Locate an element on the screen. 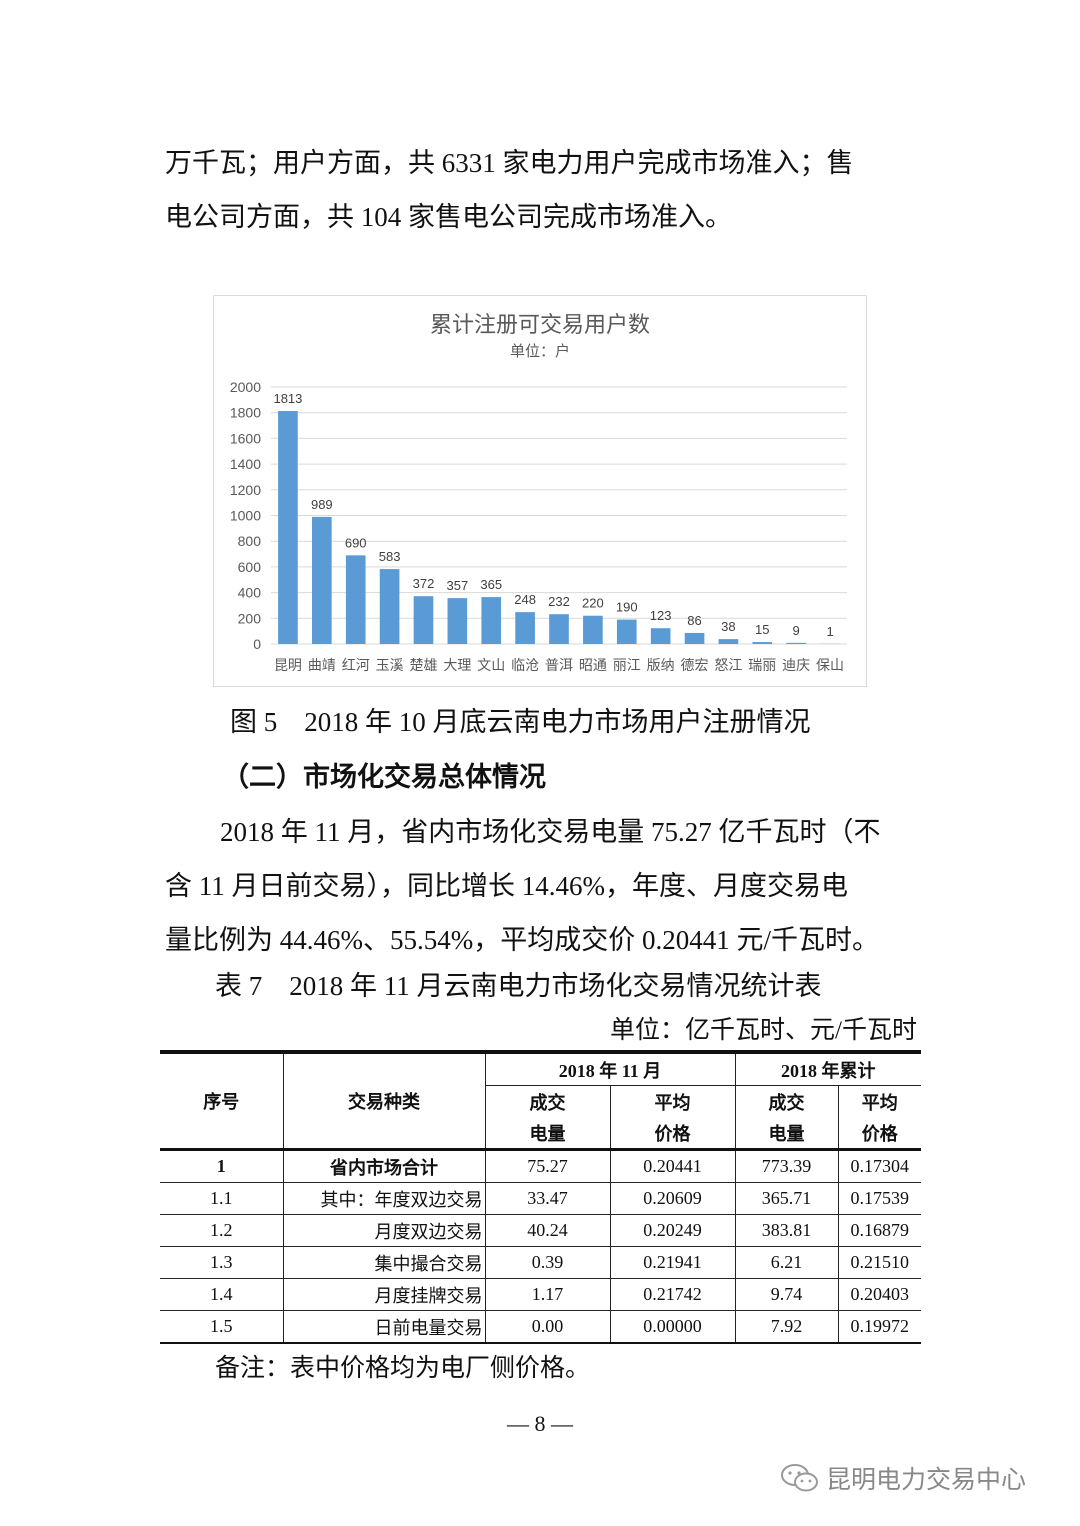 This screenshot has height=1526, width=1080. row-type: 日前电量交易 is located at coordinates (384, 1327).